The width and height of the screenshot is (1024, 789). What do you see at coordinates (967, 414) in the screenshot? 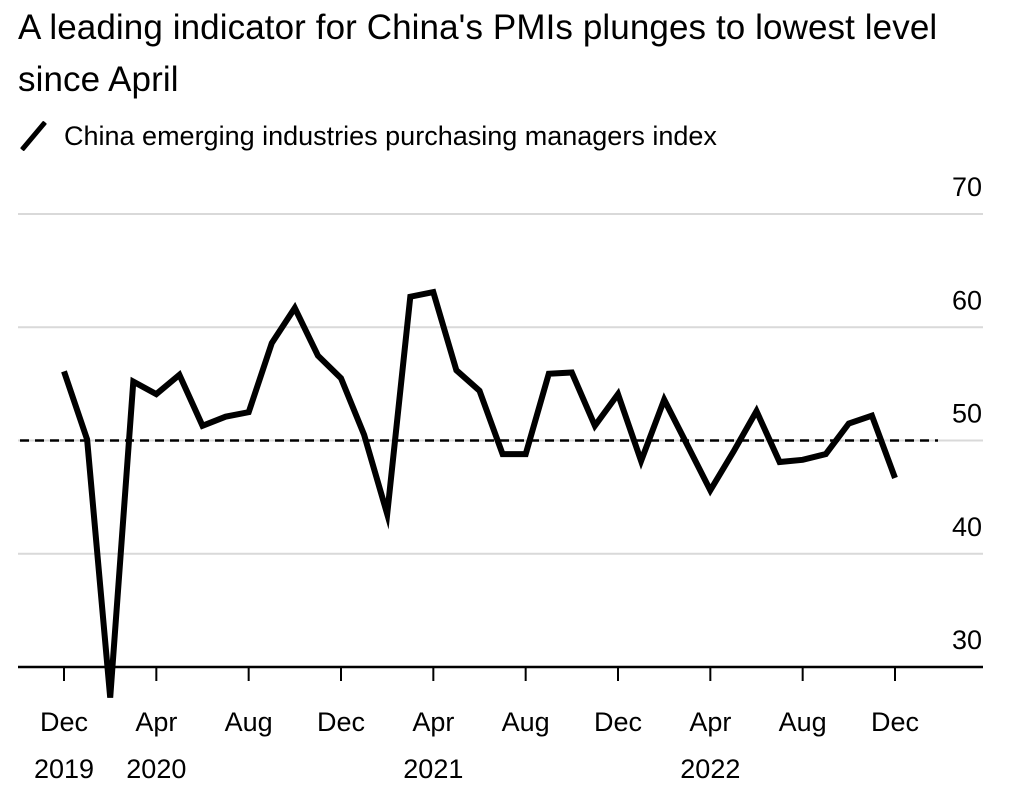
I see `y-tick-label: 50` at bounding box center [967, 414].